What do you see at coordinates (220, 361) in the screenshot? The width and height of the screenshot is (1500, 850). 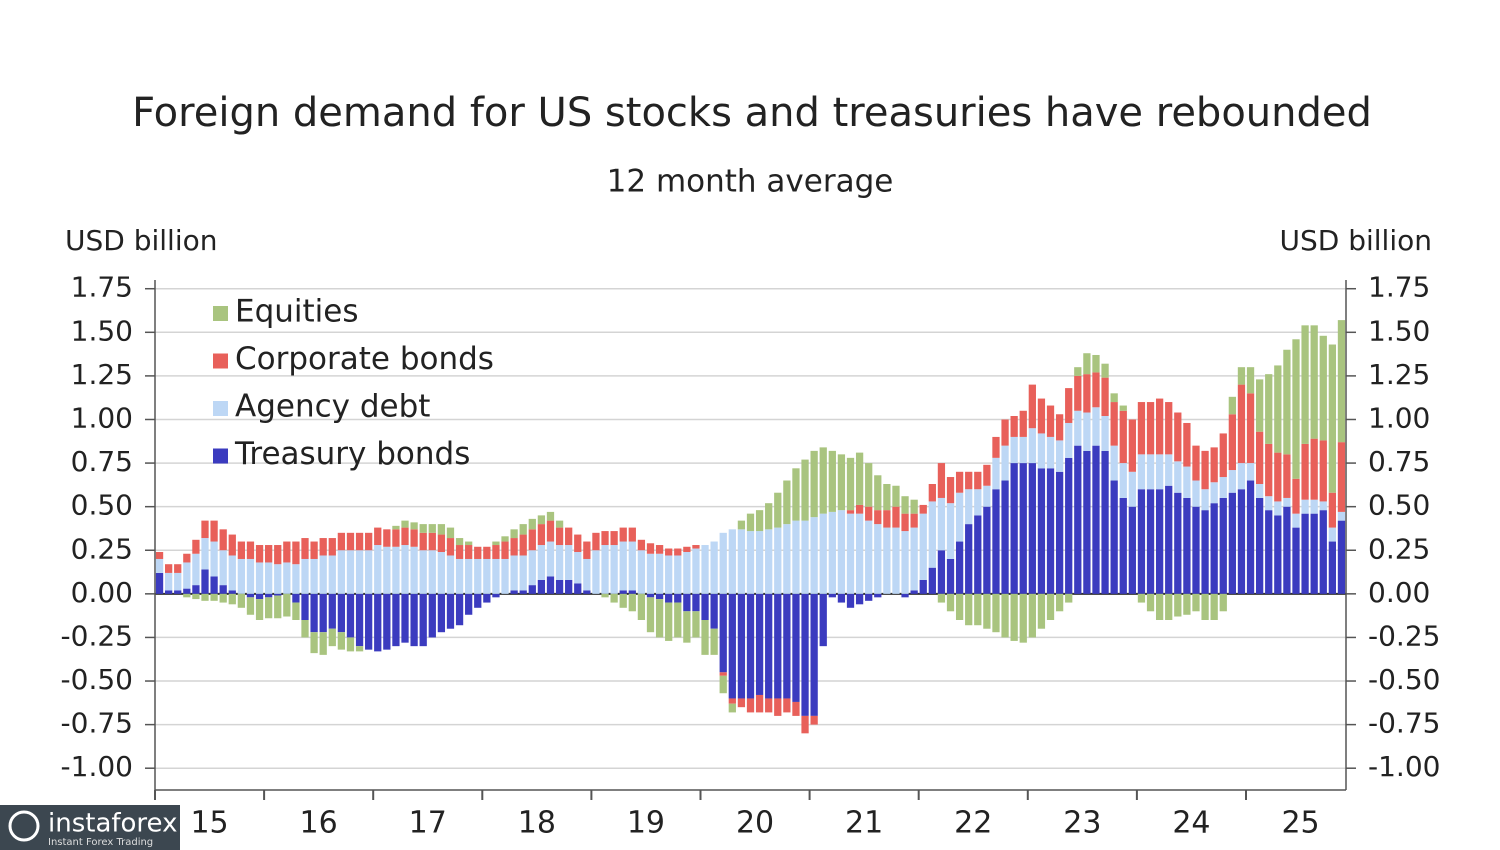 I see `legend-swatch` at bounding box center [220, 361].